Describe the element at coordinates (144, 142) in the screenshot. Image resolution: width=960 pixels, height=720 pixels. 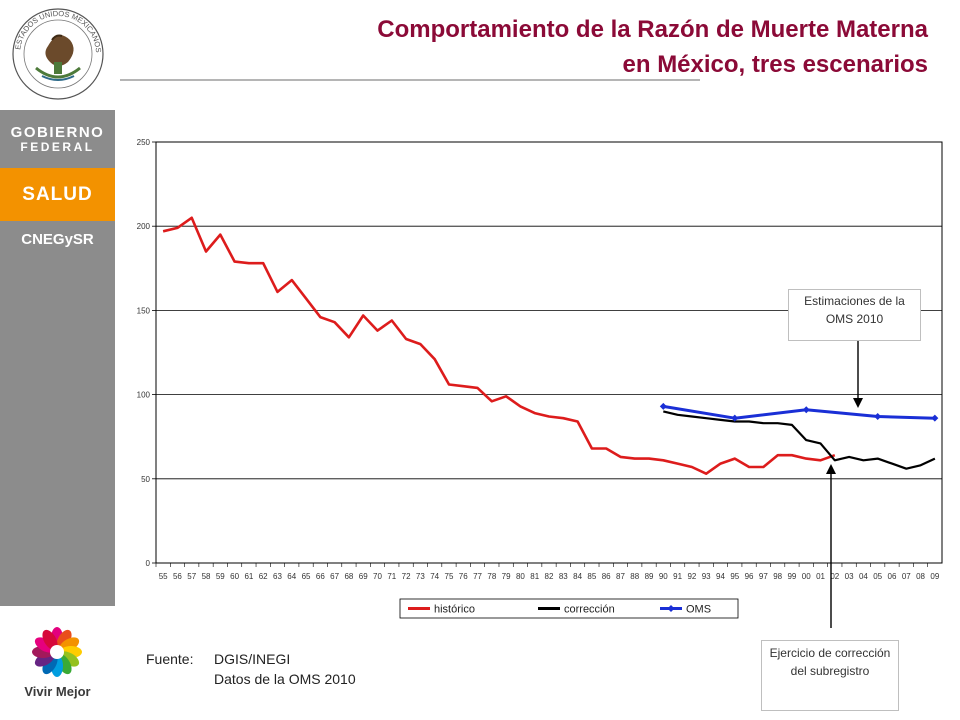
I see `y-tick-label: 250` at that location.